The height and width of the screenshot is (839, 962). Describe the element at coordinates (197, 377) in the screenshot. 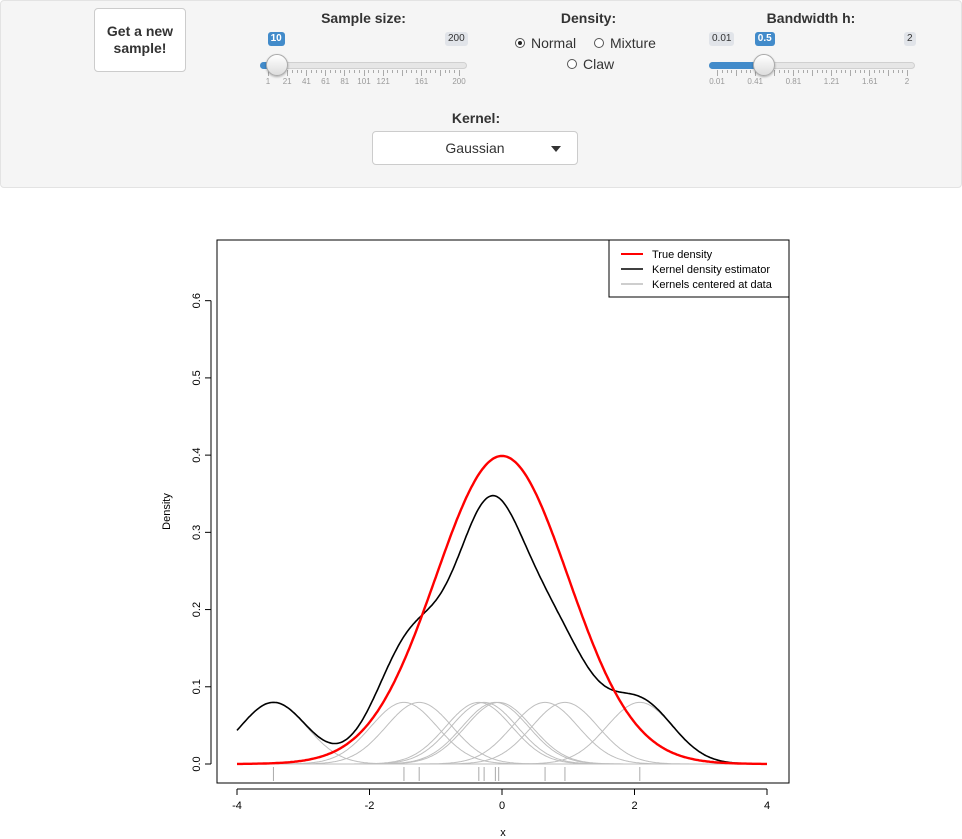

I see `y-tick-label: 0.5` at that location.